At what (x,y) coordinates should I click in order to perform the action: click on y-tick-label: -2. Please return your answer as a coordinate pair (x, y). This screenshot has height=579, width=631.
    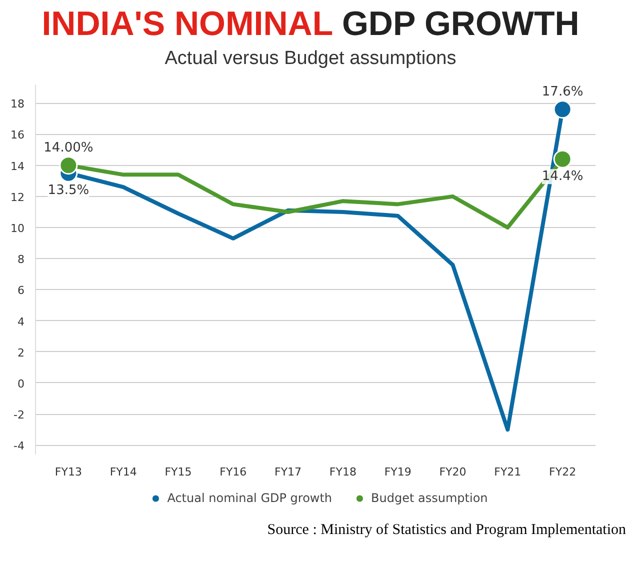
    Looking at the image, I should click on (19, 415).